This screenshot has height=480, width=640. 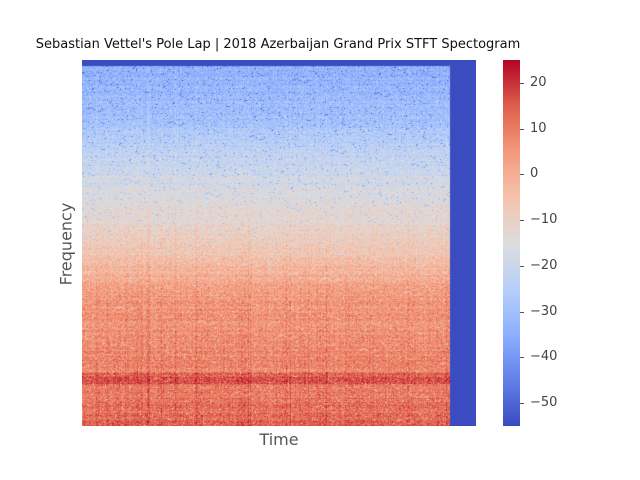 What do you see at coordinates (544, 357) in the screenshot?
I see `colorbar-tick-label: −40` at bounding box center [544, 357].